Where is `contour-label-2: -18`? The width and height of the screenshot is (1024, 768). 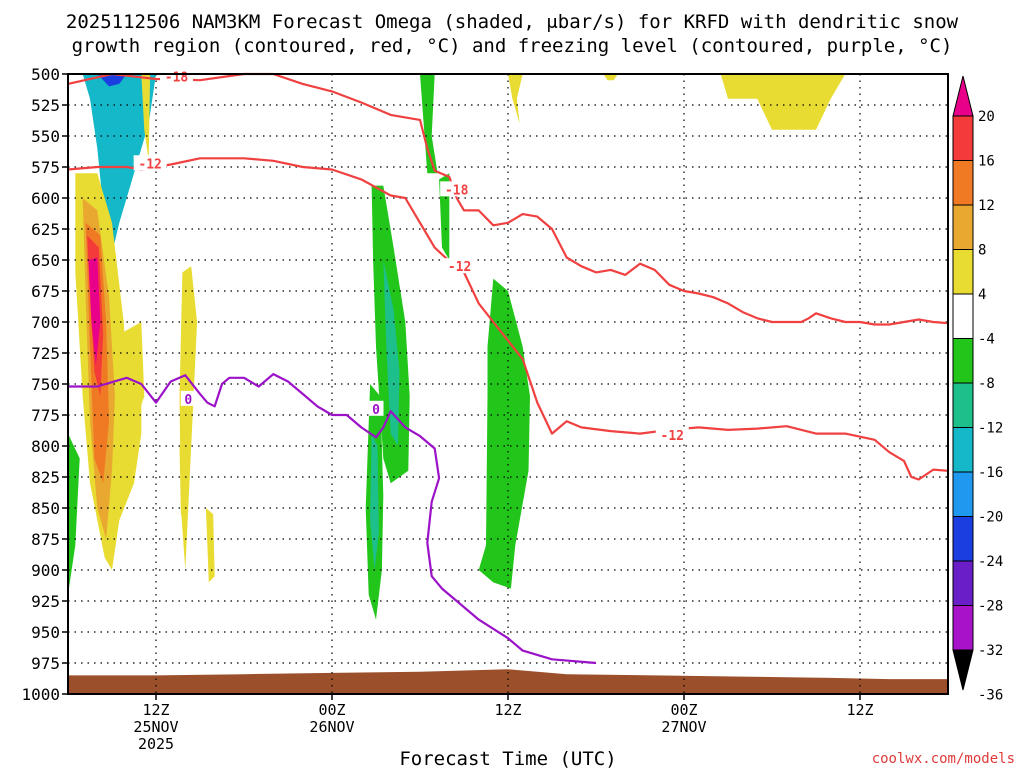
contour-label-2: -18 is located at coordinates (457, 190).